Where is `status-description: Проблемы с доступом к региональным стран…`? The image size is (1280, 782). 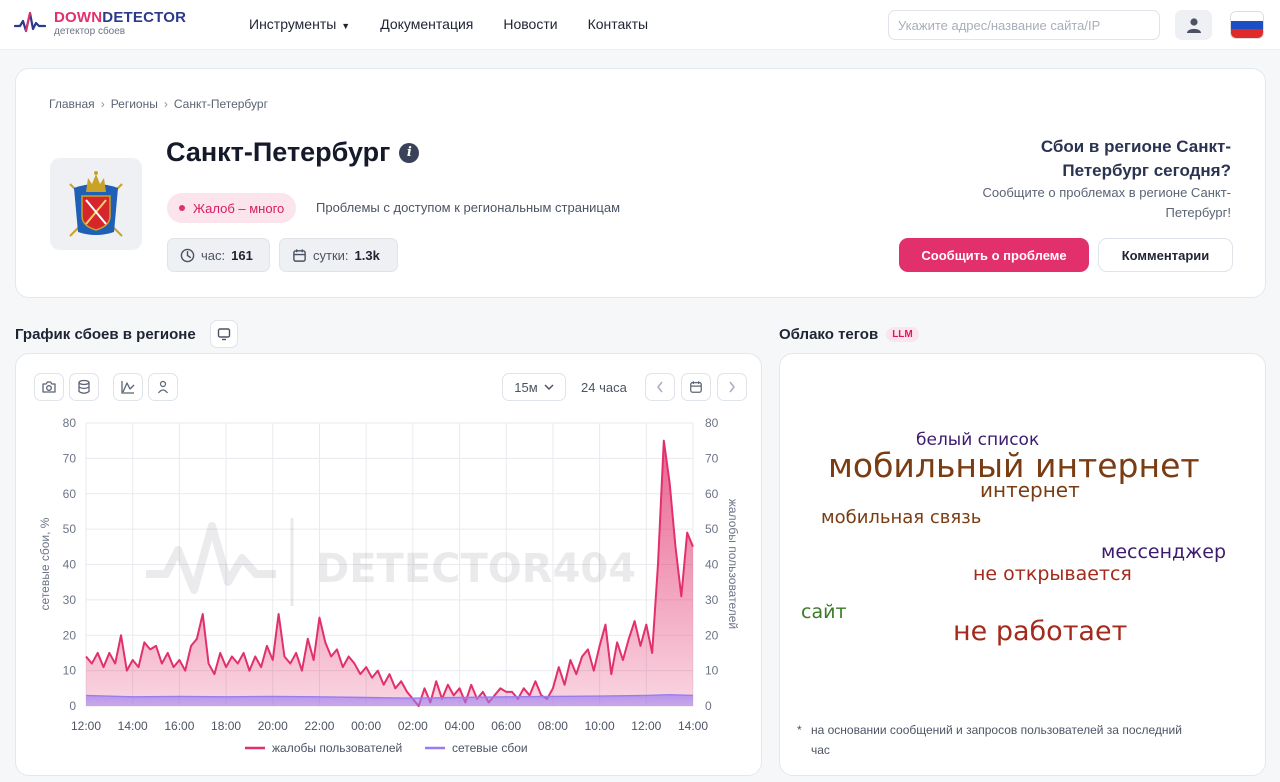
status-description: Проблемы с доступом к региональным стран… is located at coordinates (468, 207).